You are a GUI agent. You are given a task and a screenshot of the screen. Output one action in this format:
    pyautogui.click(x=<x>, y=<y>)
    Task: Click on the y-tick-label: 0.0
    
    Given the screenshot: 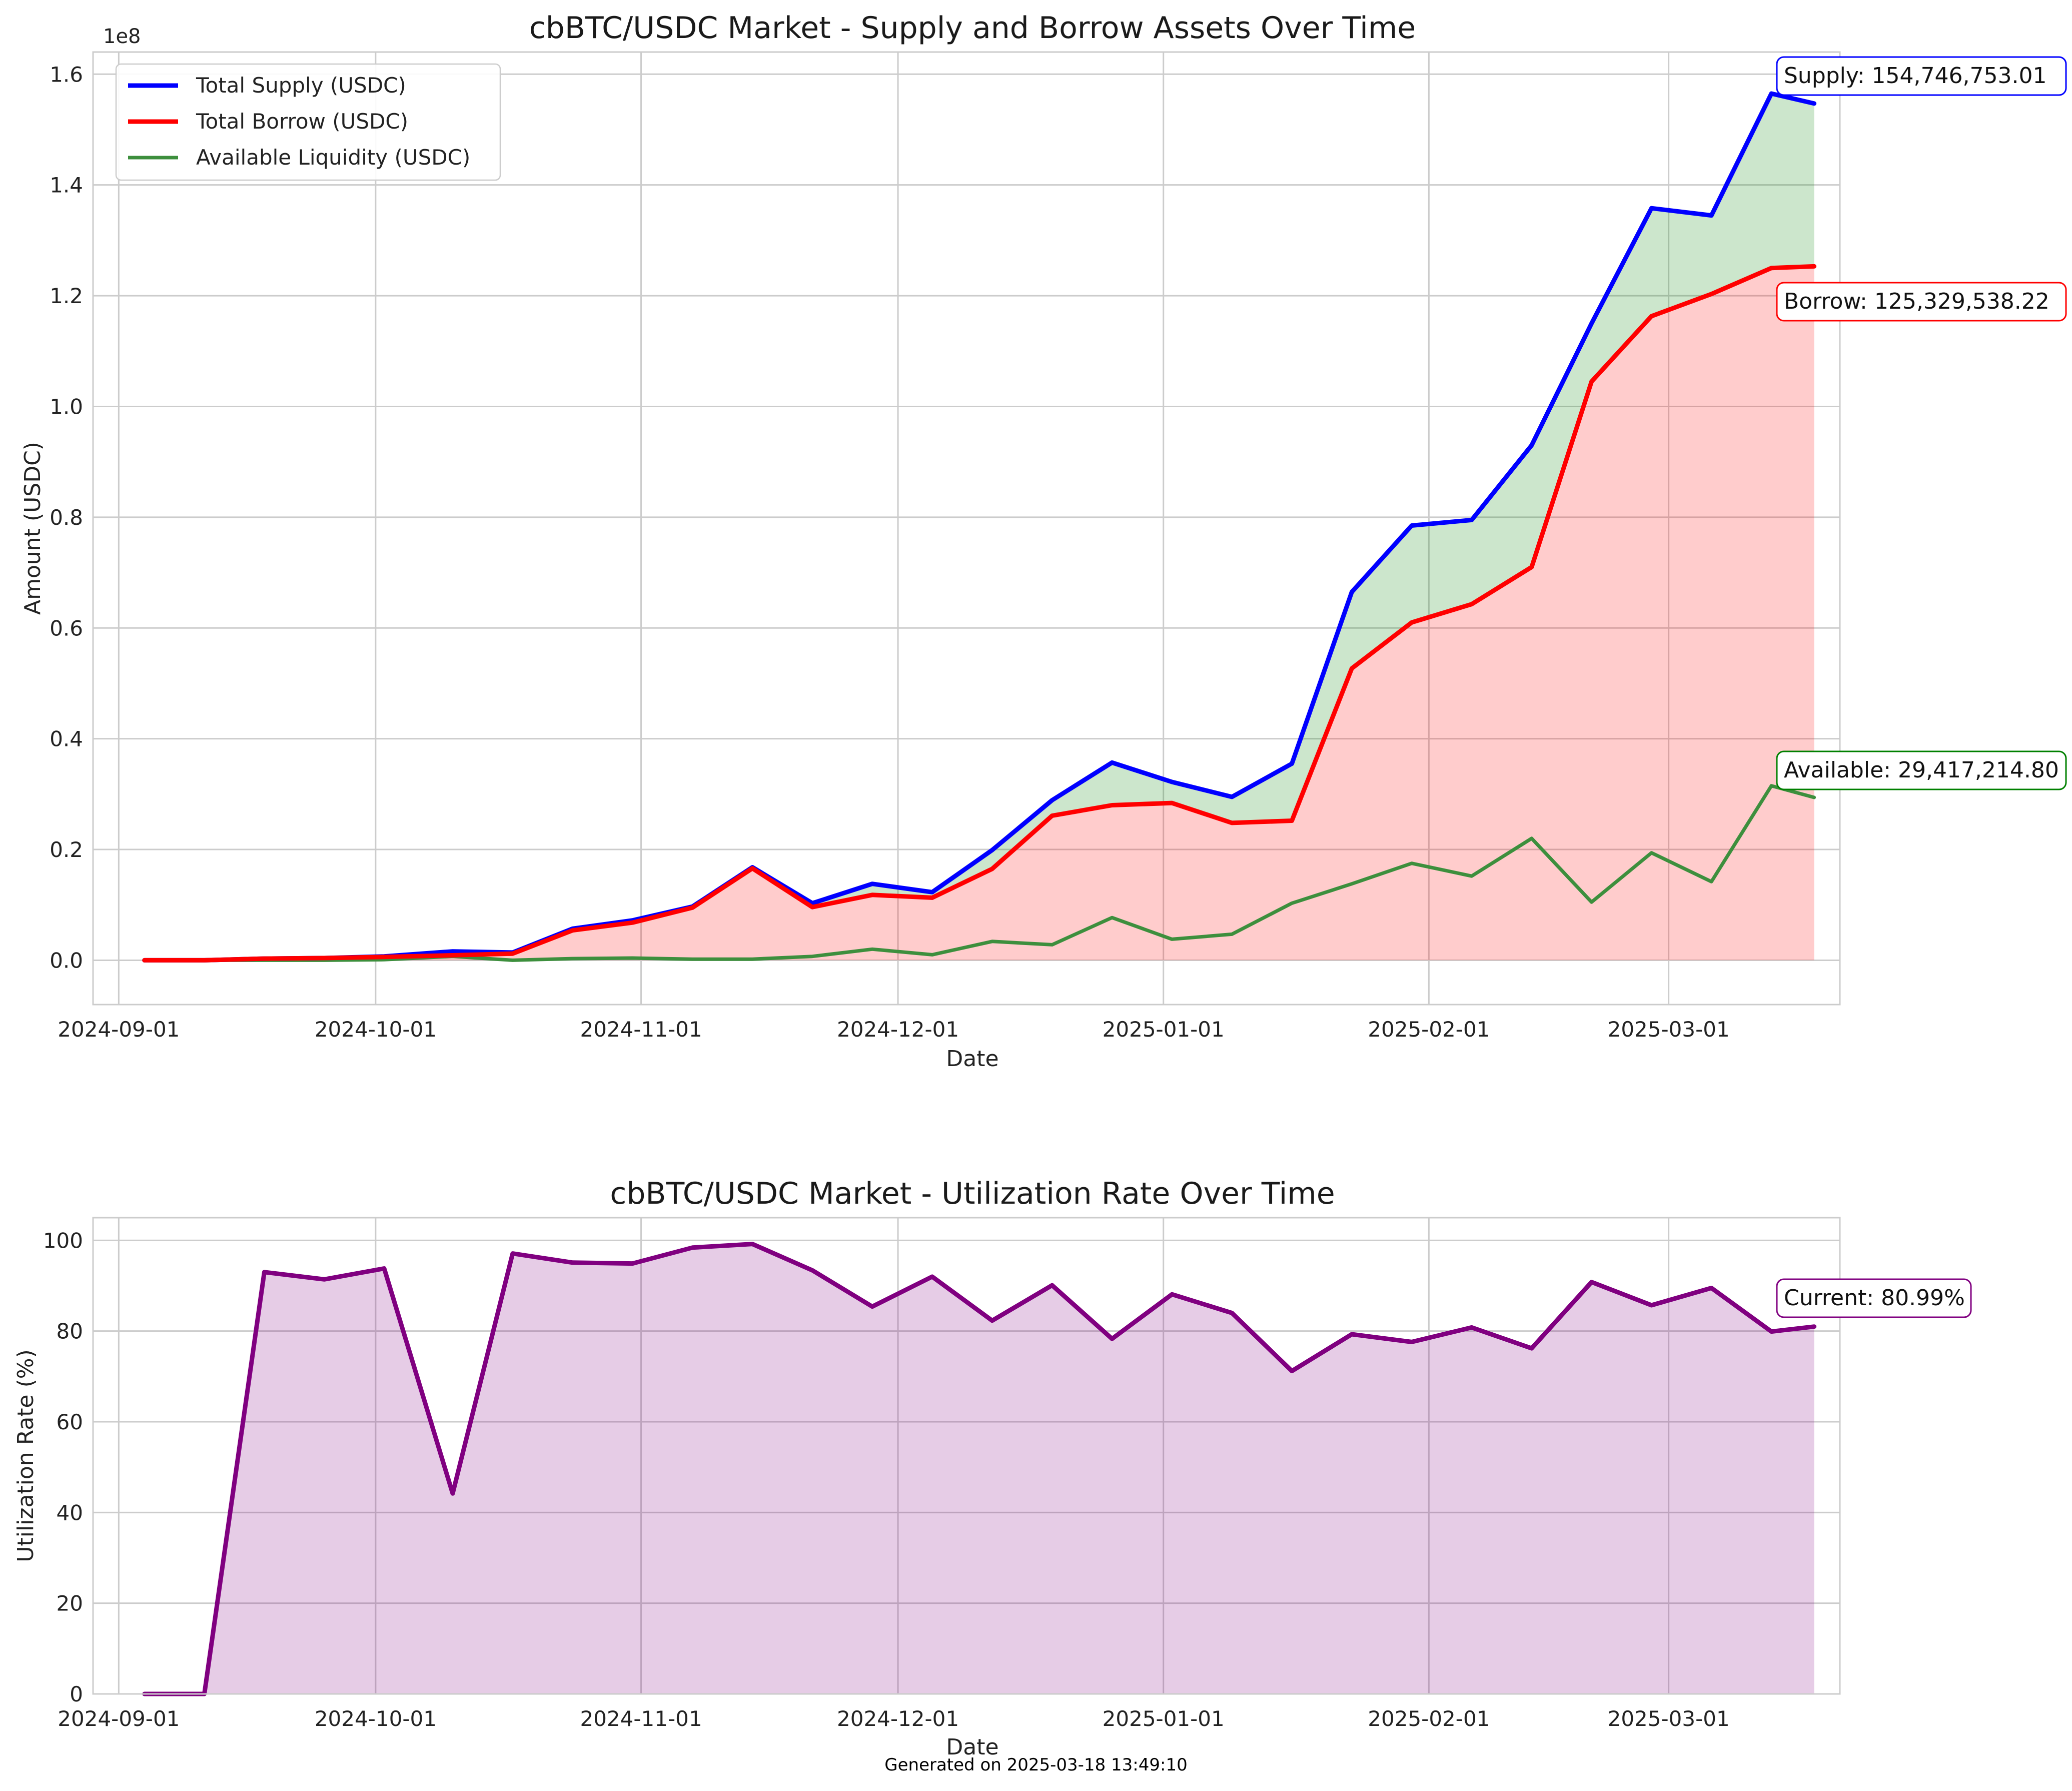 What is the action you would take?
    pyautogui.click(x=66, y=960)
    